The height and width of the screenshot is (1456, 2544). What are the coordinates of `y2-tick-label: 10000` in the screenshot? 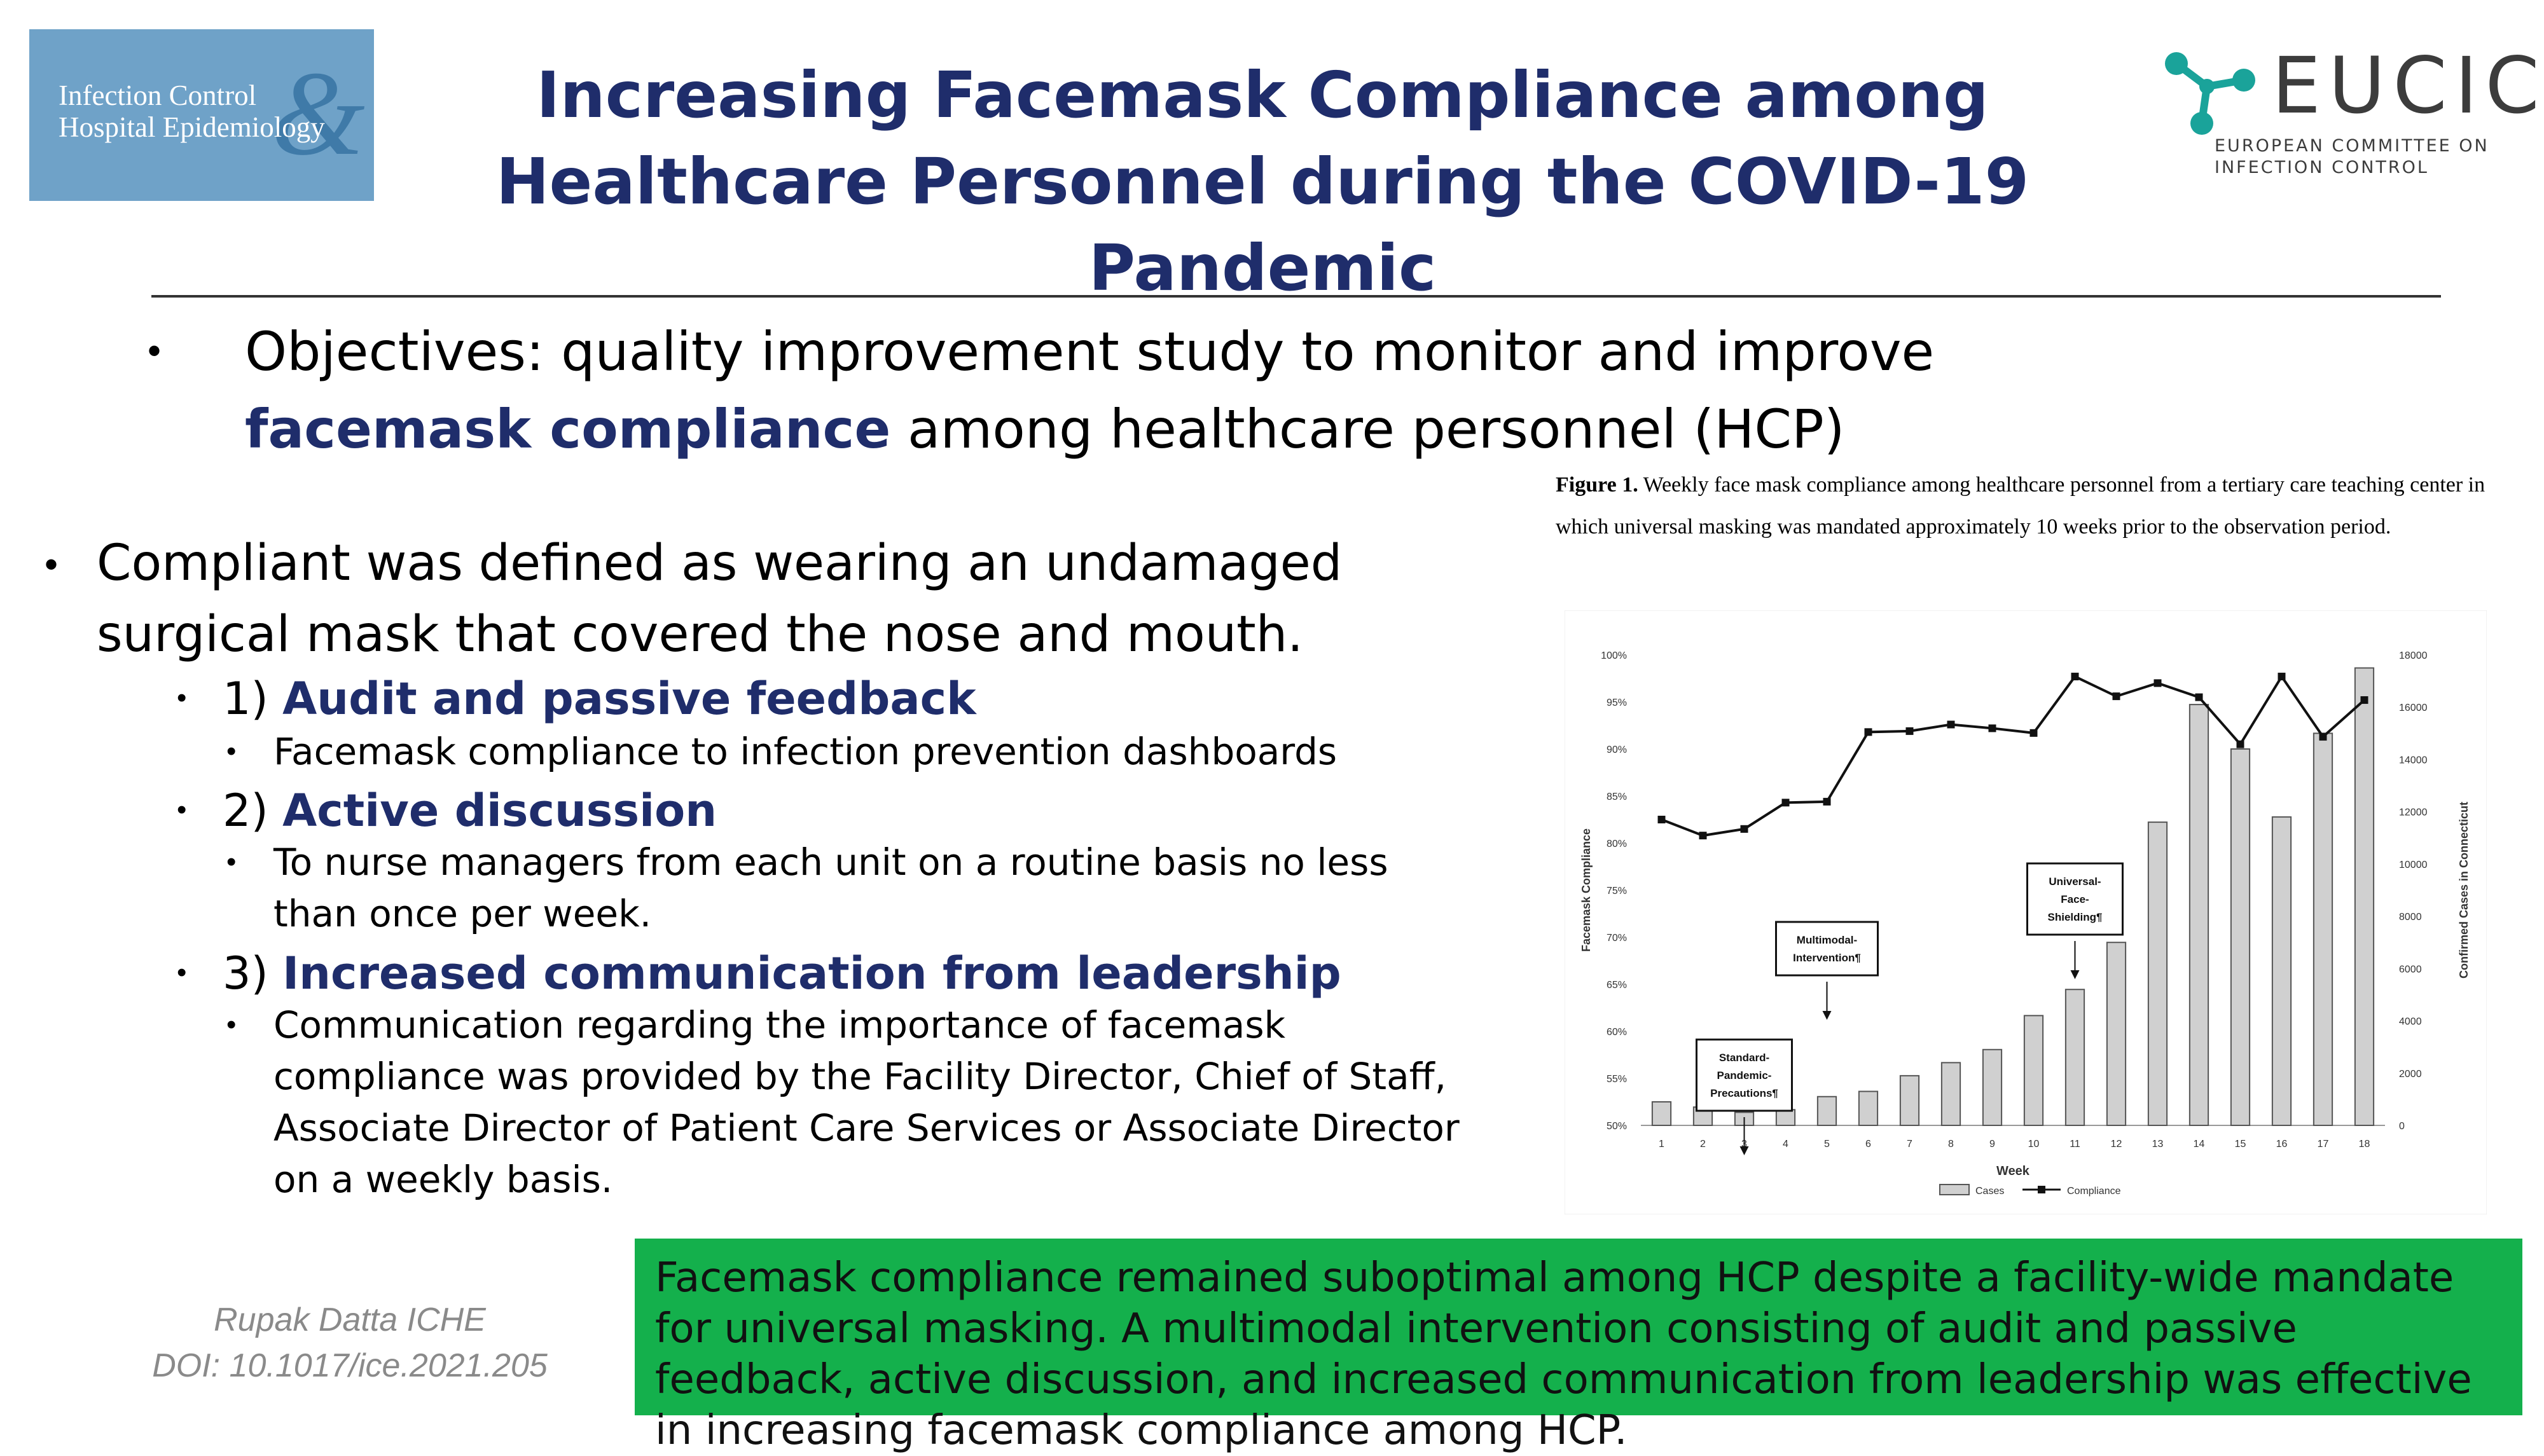 It's located at (2413, 865).